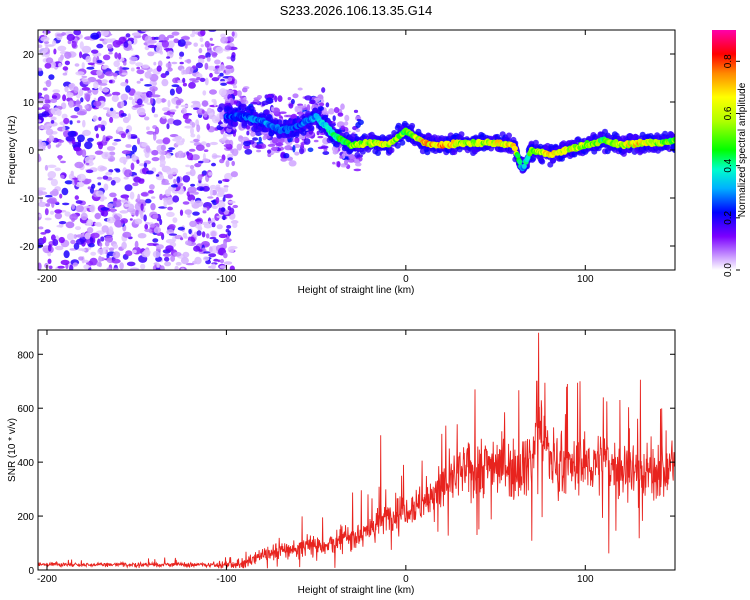 The image size is (750, 600). Describe the element at coordinates (226, 579) in the screenshot. I see `x-tick-label: -100` at that location.